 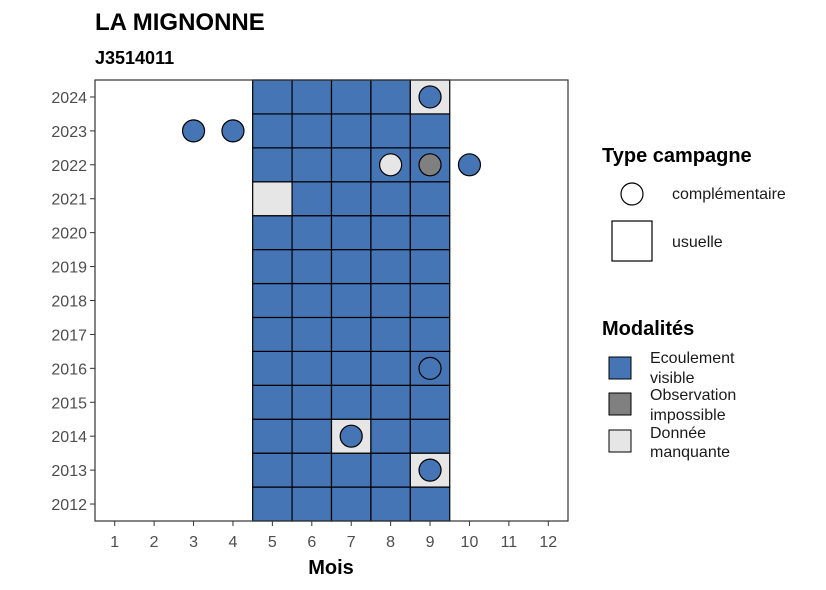 I want to click on legend-circle-symbol, so click(x=632, y=194).